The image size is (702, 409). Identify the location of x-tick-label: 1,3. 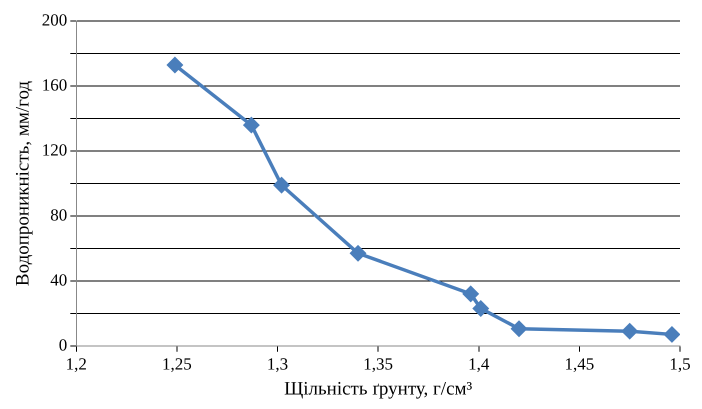
(277, 364).